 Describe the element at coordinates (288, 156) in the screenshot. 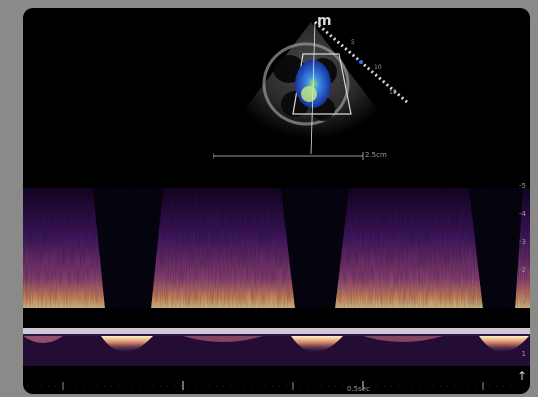

I see `top-scale-bar` at that location.